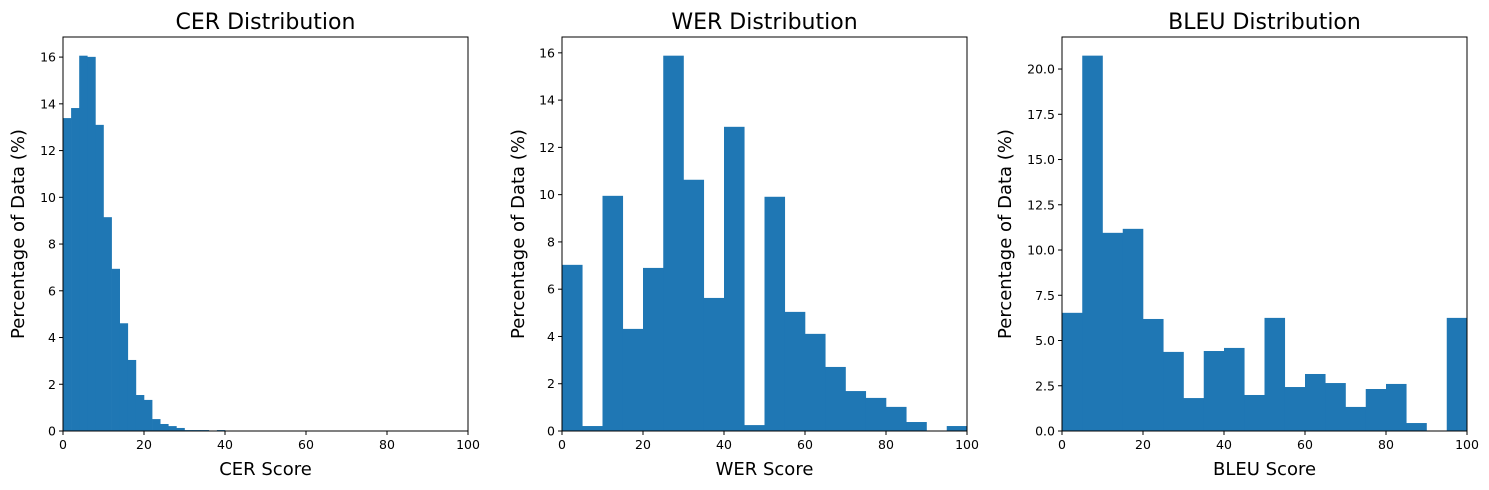 This screenshot has height=490, width=1489. Describe the element at coordinates (1045, 385) in the screenshot. I see `y-tick-label: 2.5` at that location.